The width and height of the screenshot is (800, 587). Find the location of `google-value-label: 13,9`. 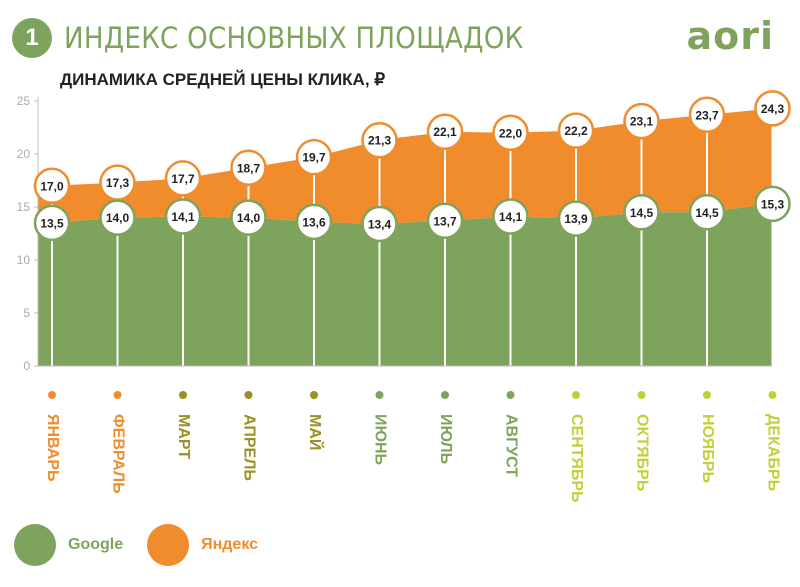

google-value-label: 13,9 is located at coordinates (576, 219).